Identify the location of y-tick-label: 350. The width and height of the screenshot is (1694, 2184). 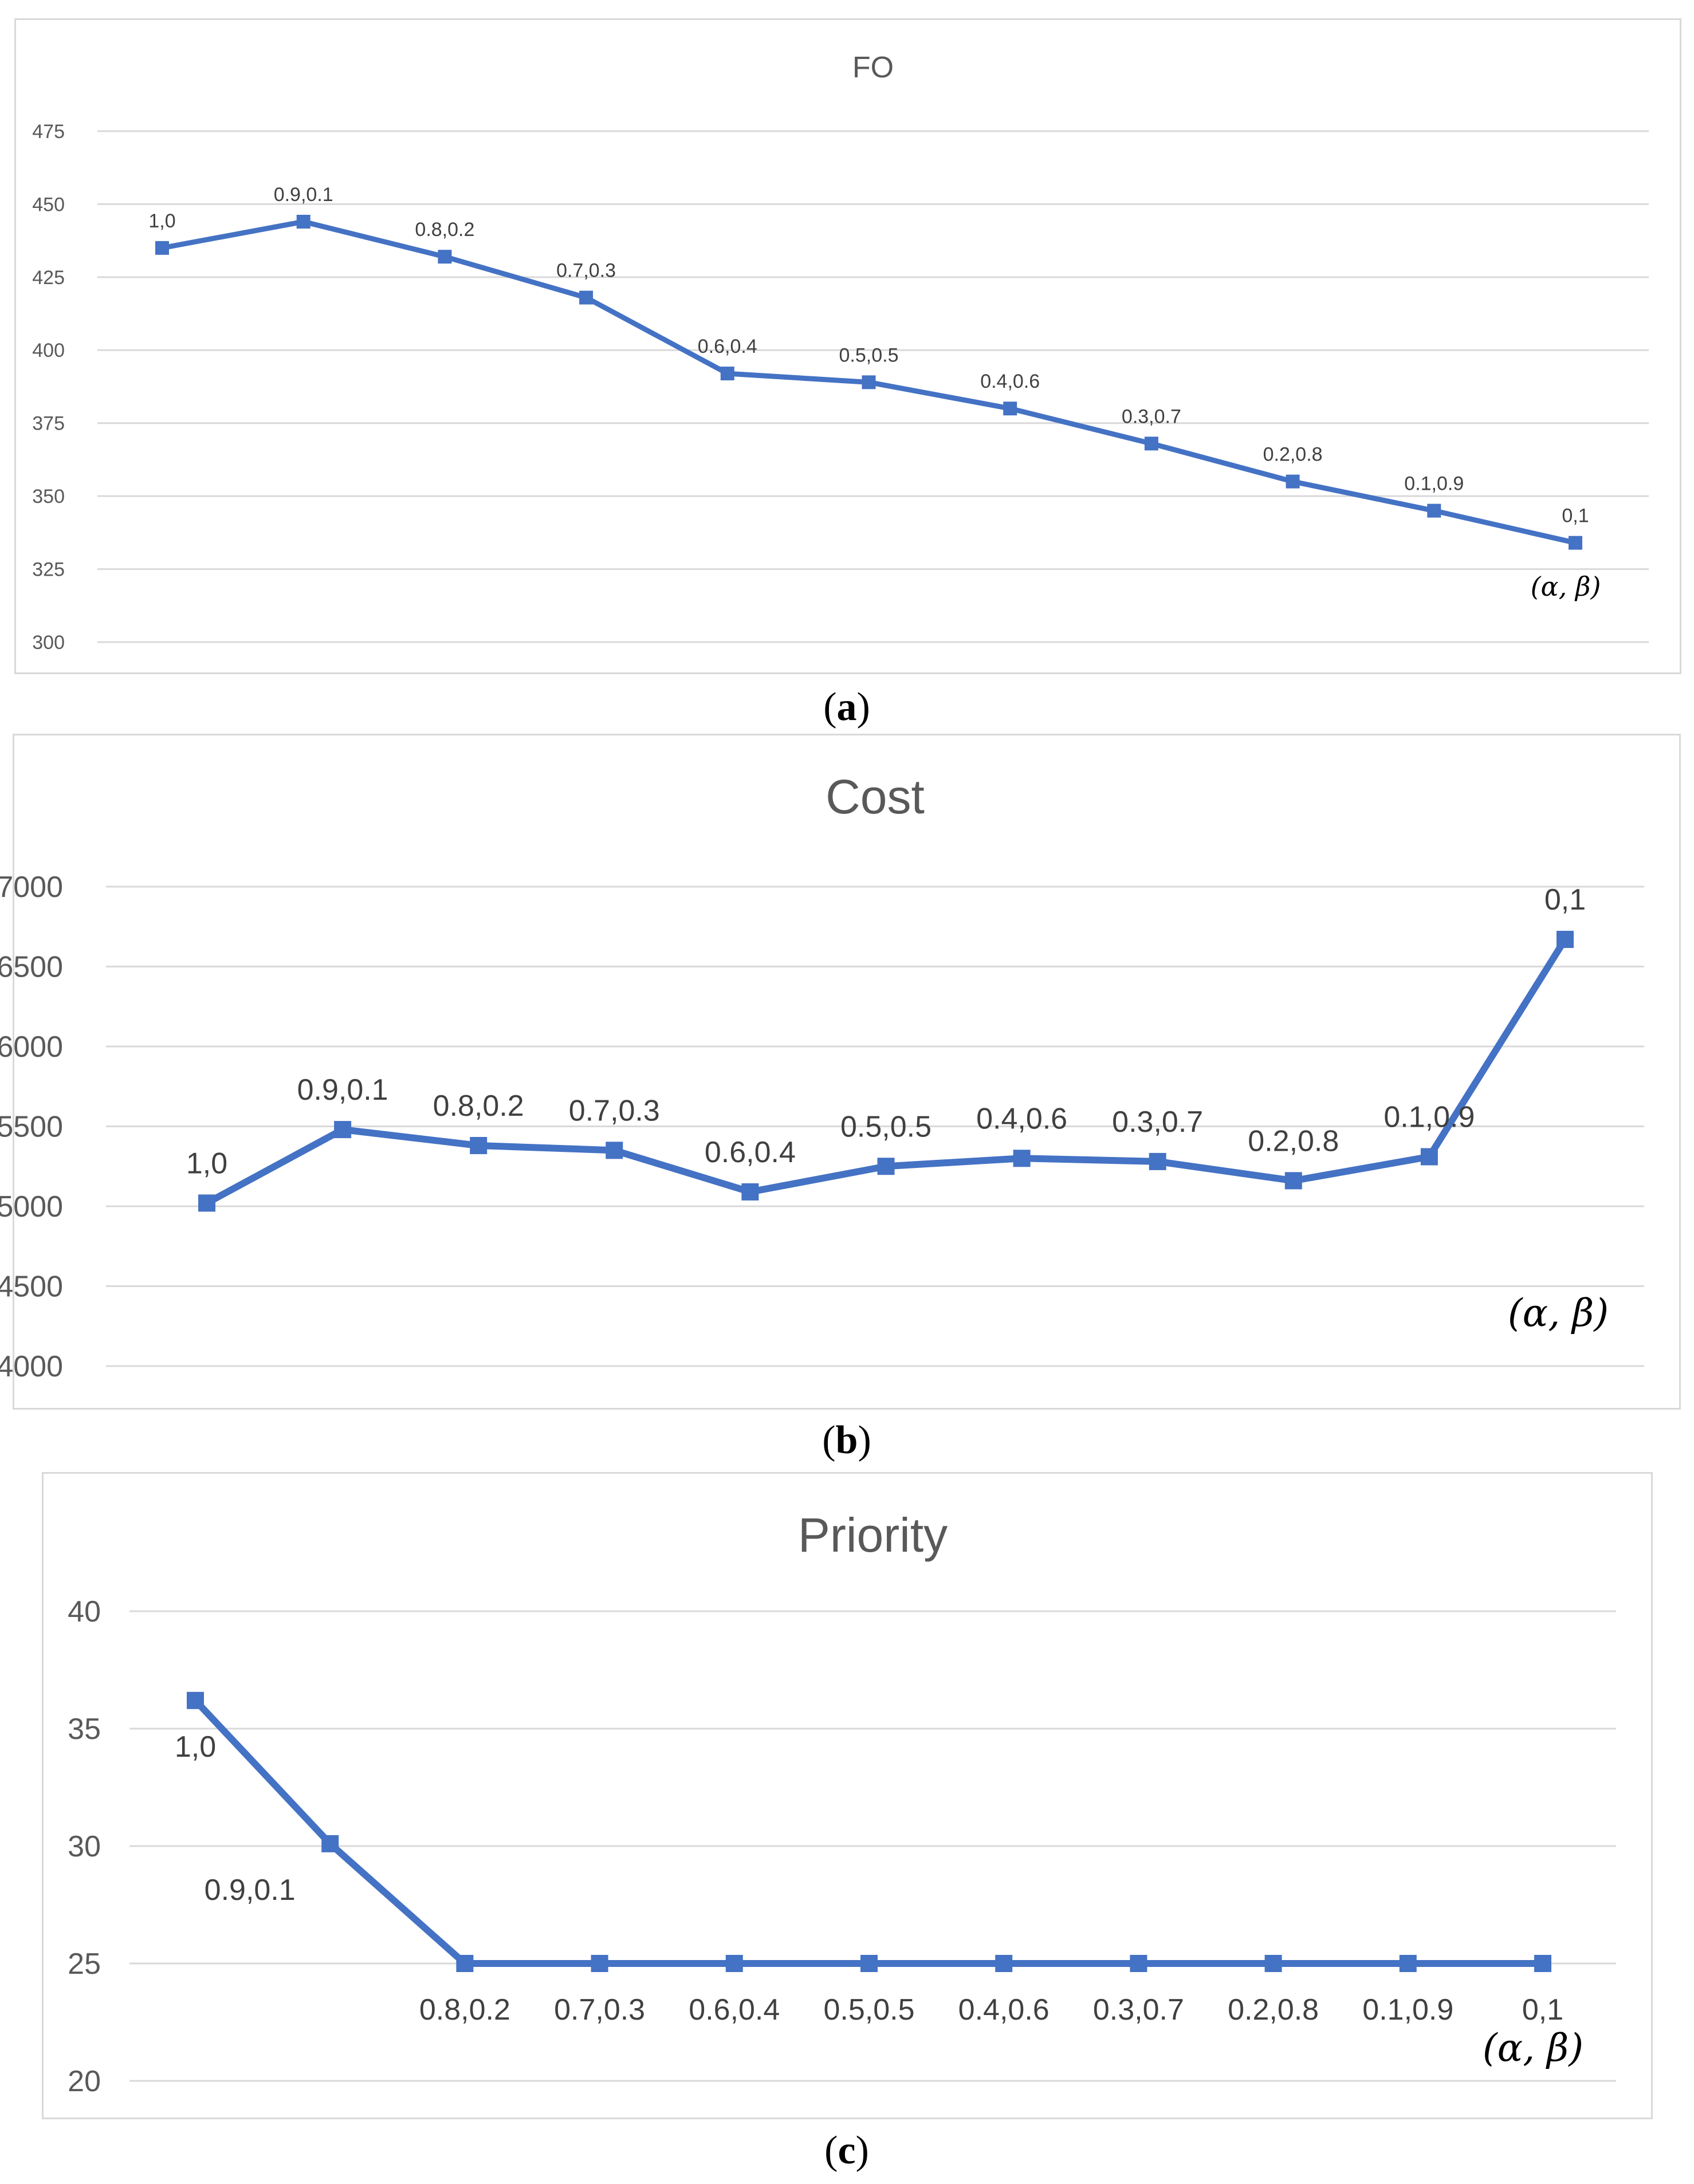
(49, 496).